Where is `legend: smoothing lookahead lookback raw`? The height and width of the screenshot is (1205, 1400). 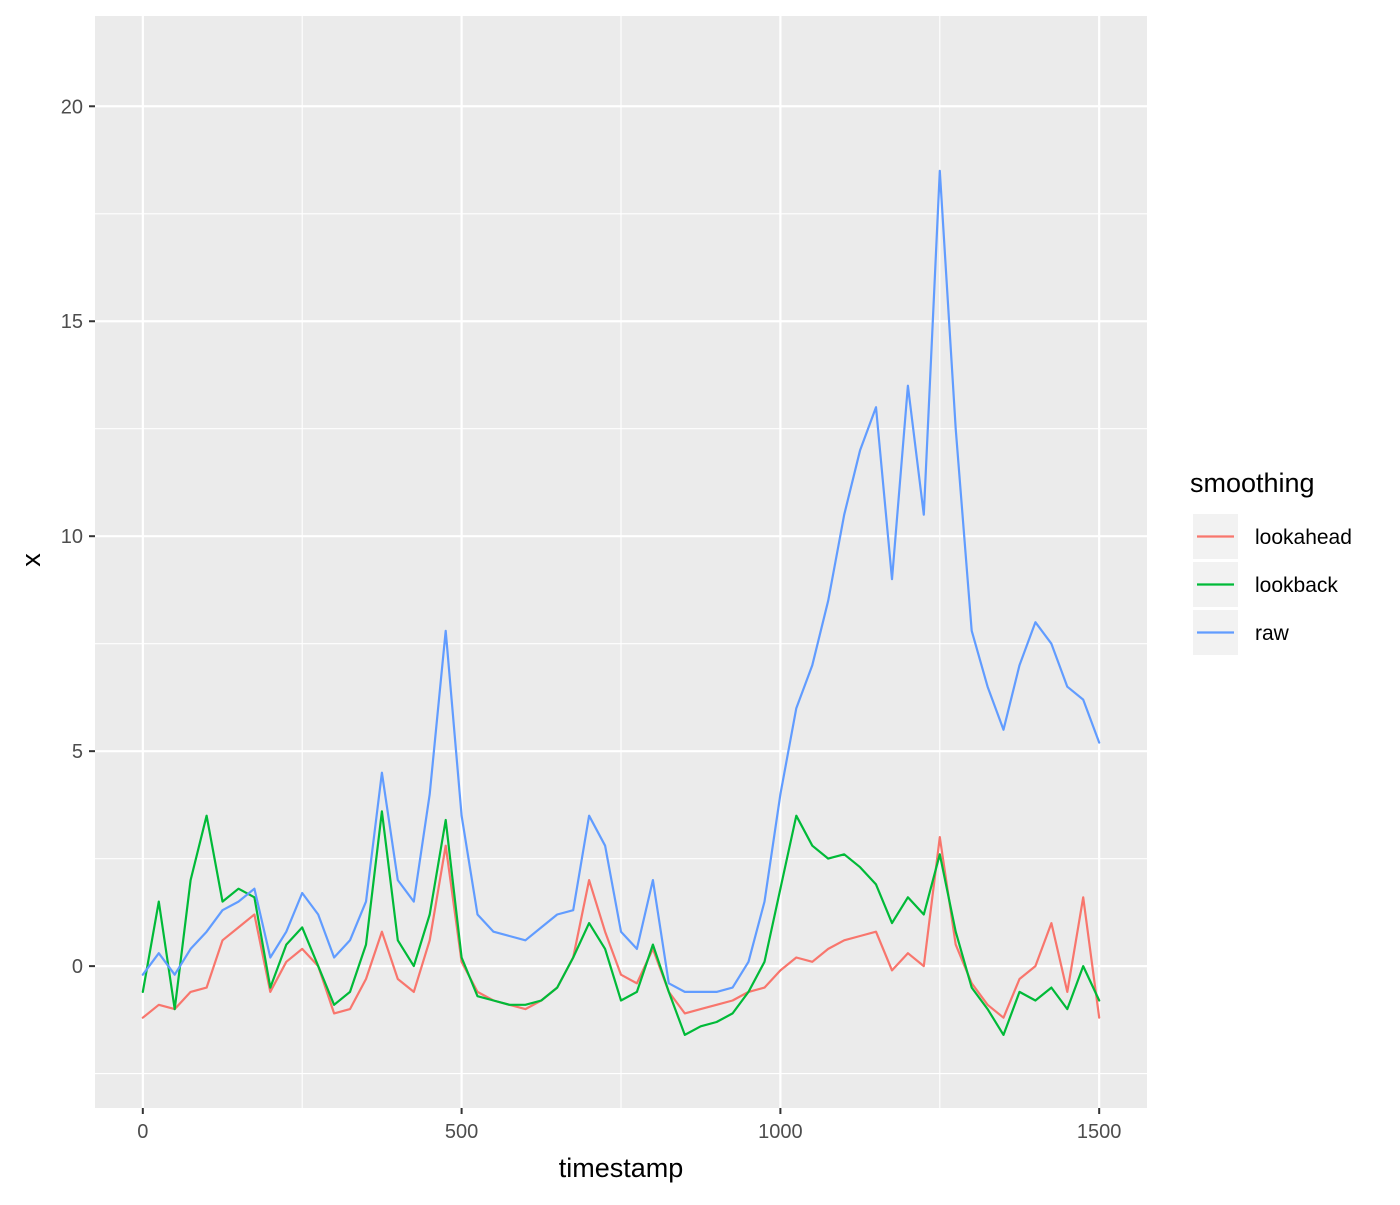
legend: smoothing lookahead lookback raw is located at coordinates (1271, 561).